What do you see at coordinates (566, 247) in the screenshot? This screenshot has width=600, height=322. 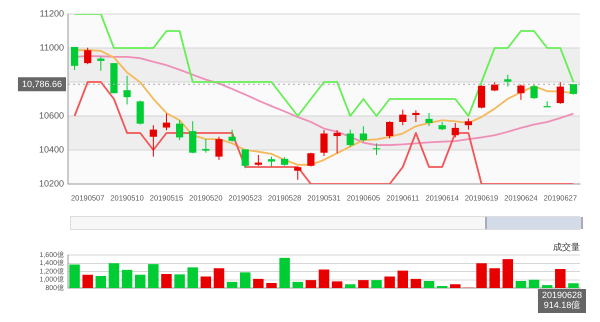 I see `series-label: 成交量` at bounding box center [566, 247].